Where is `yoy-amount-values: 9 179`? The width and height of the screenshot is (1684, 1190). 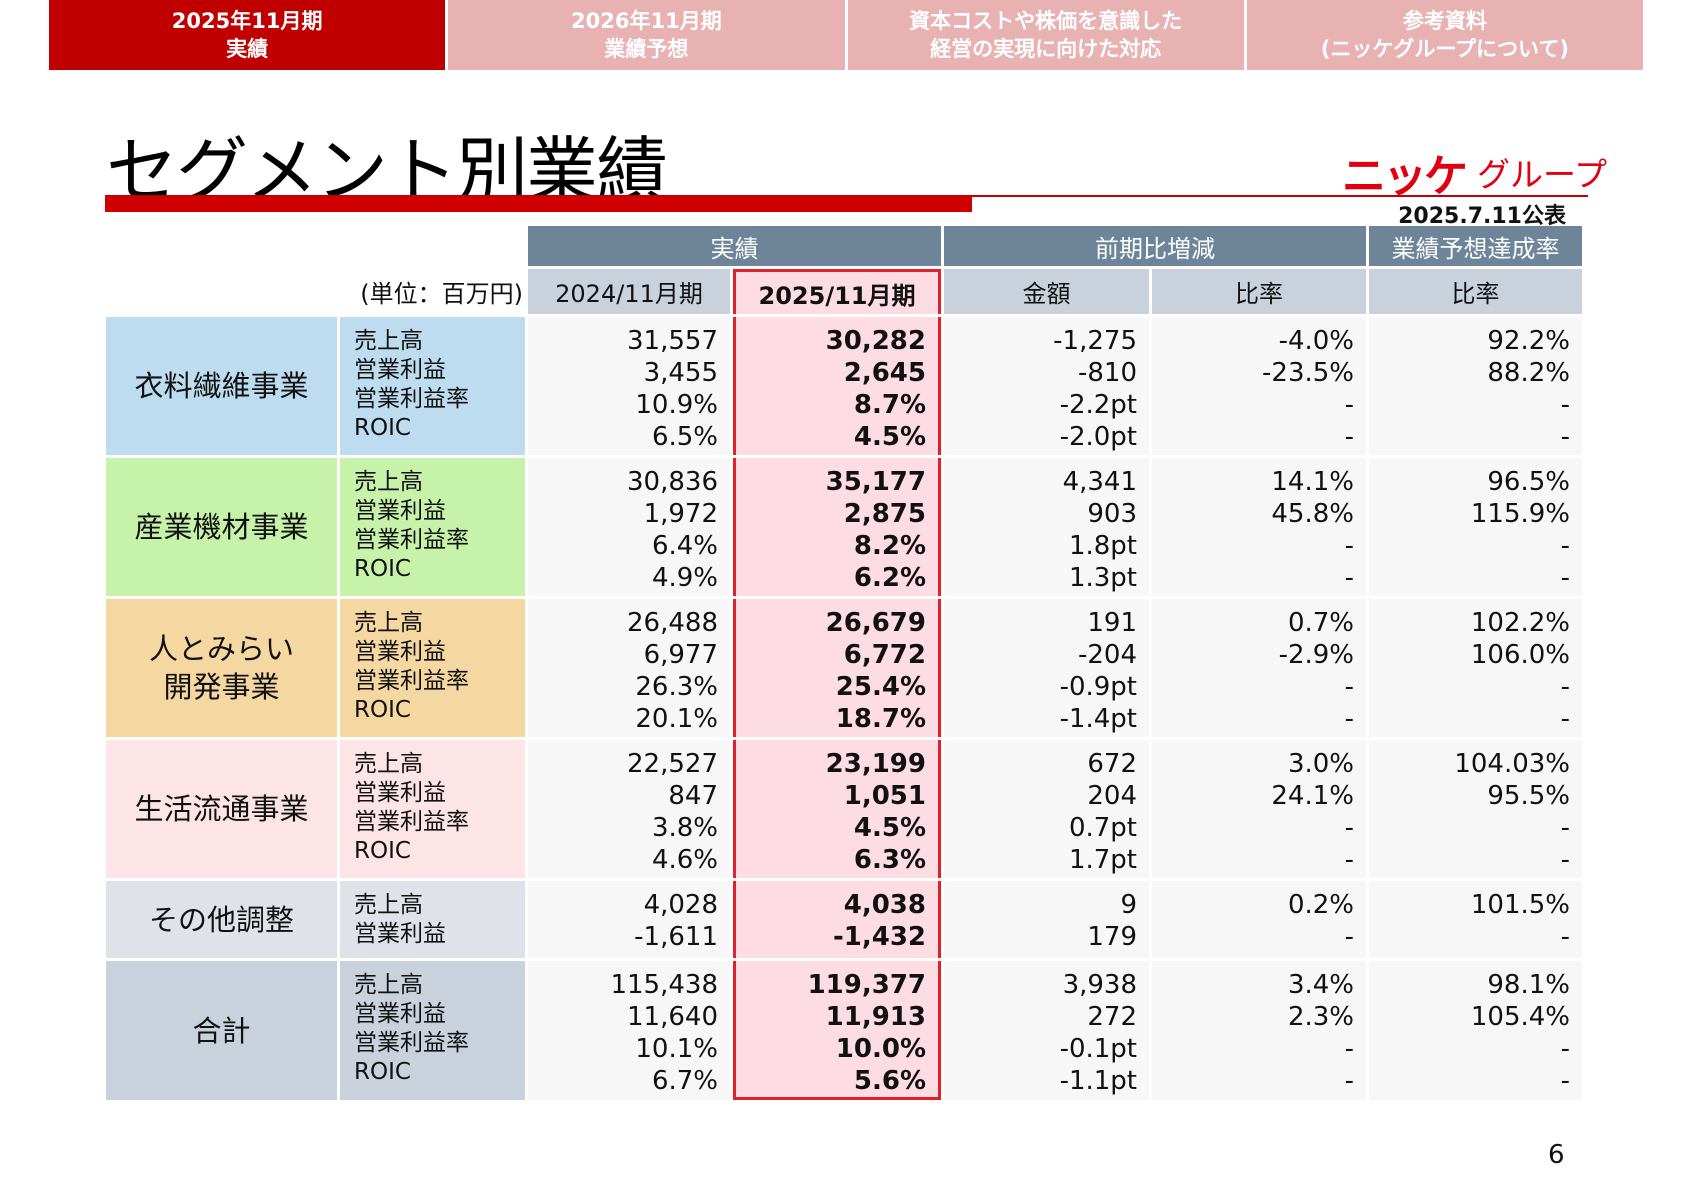
yoy-amount-values: 9 179 is located at coordinates (1046, 919).